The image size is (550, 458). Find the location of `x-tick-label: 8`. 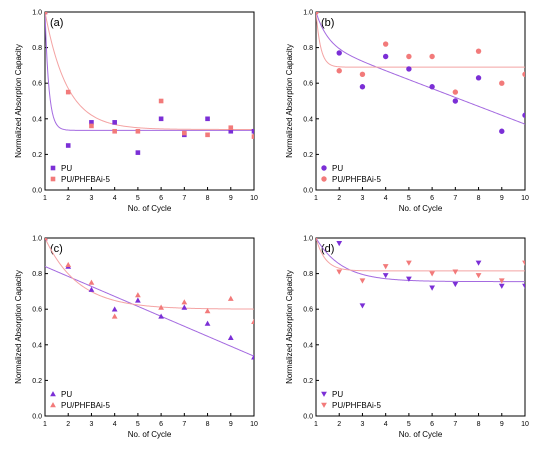

x-tick-label: 8 is located at coordinates (479, 198).